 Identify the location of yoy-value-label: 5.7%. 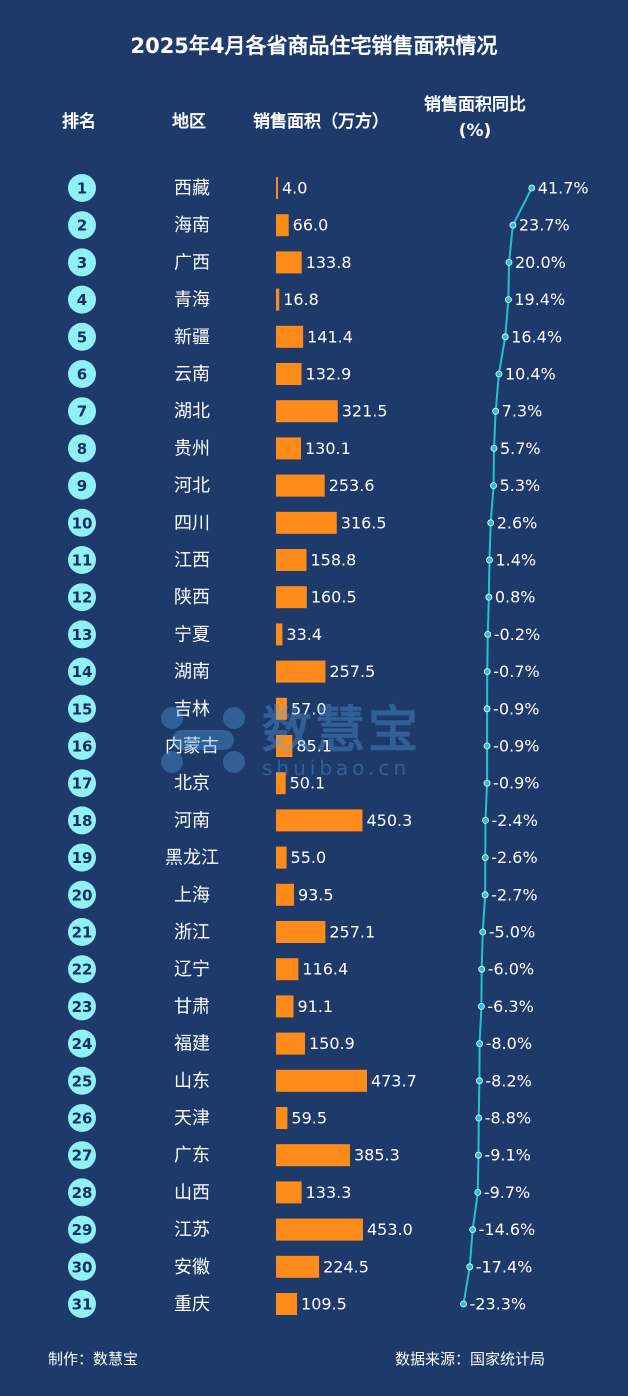
(520, 448).